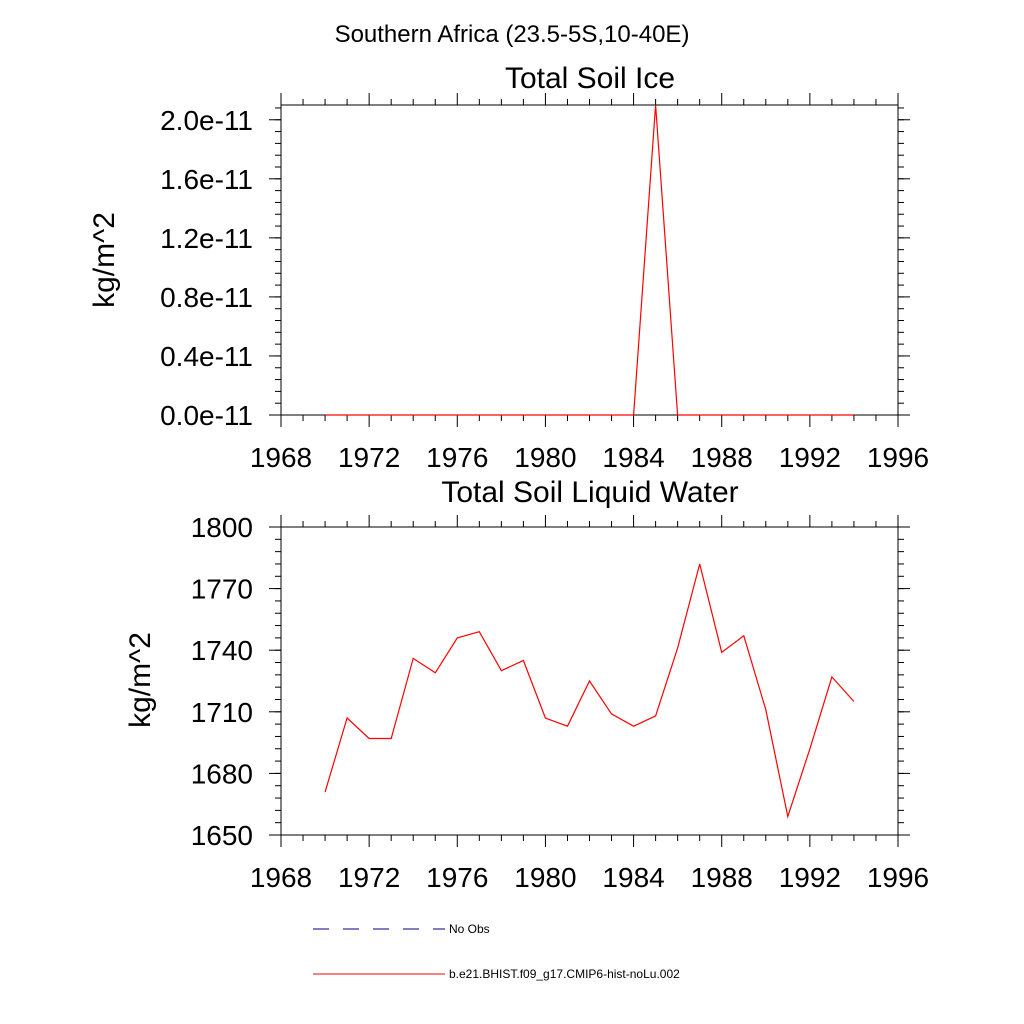 The width and height of the screenshot is (1024, 1024). Describe the element at coordinates (222, 527) in the screenshot. I see `y-tick-label: 1800` at that location.